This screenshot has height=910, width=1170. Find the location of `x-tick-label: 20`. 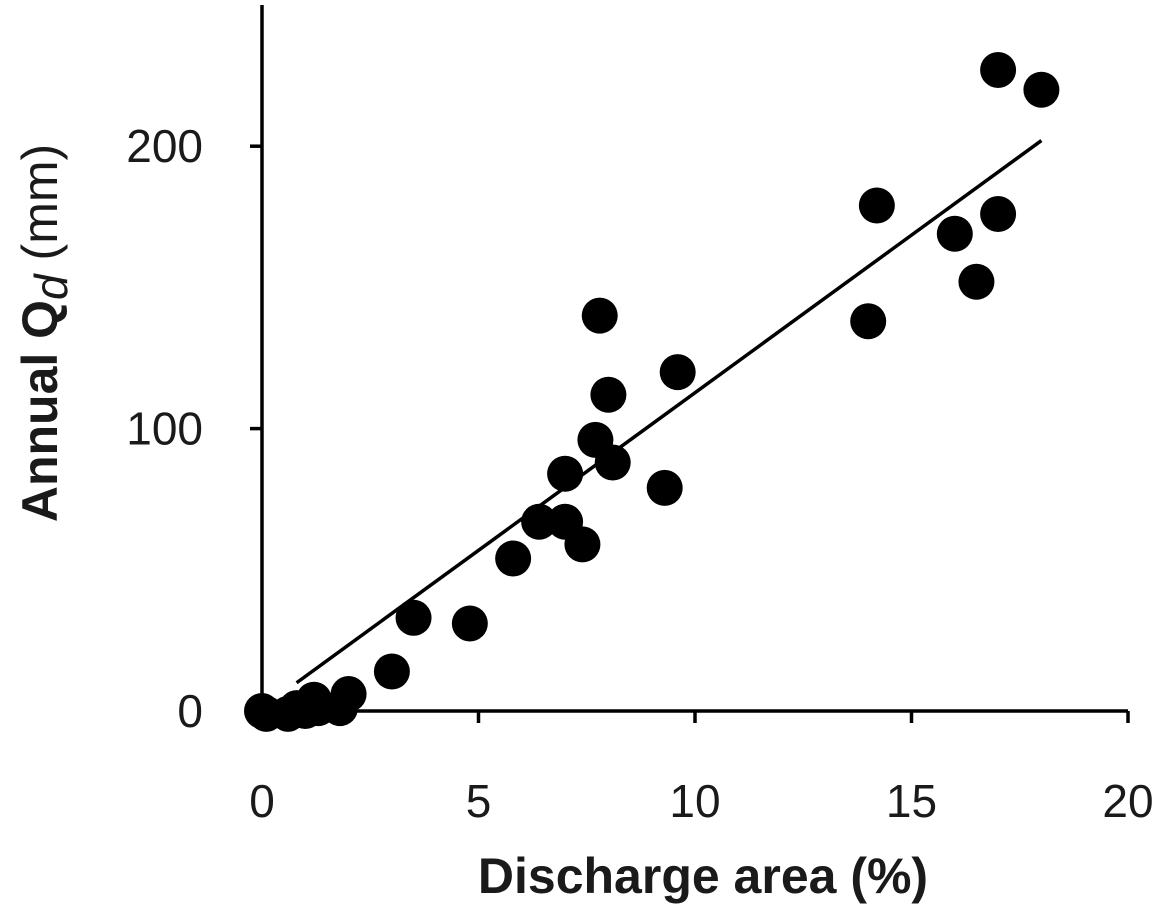

x-tick-label: 20 is located at coordinates (1127, 801).